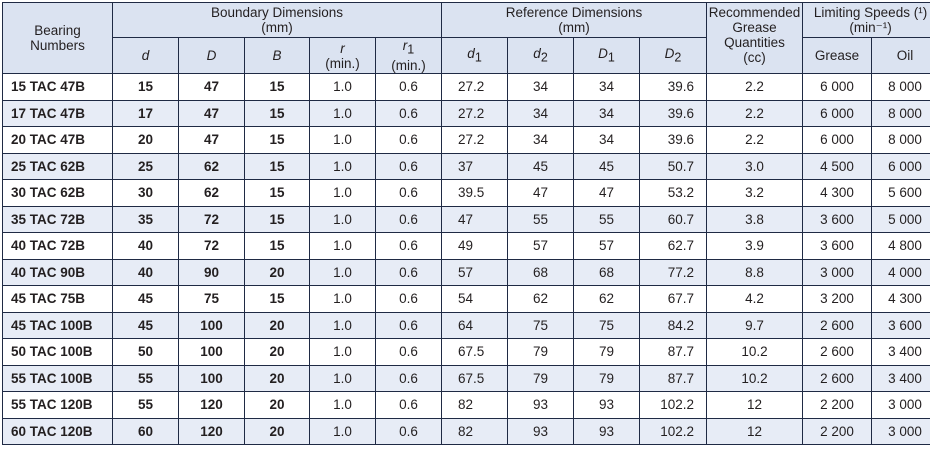 The height and width of the screenshot is (460, 930). I want to click on cell-D2: 67.7, so click(673, 299).